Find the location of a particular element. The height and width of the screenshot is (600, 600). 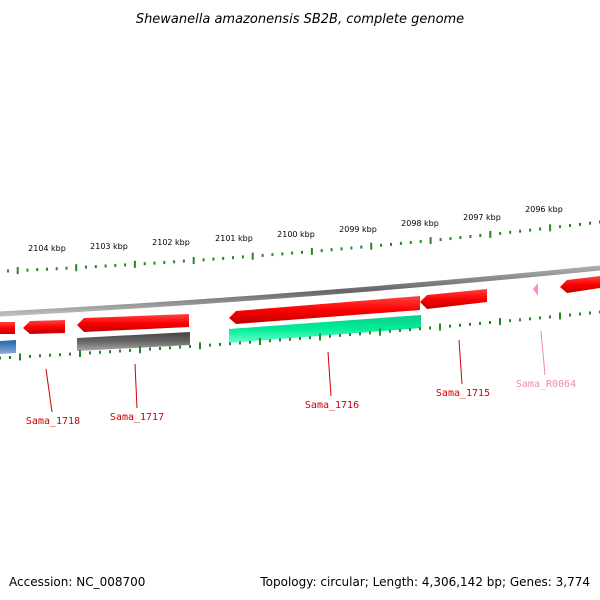

gene-label-sama-1717: Sama_1717 is located at coordinates (137, 417).